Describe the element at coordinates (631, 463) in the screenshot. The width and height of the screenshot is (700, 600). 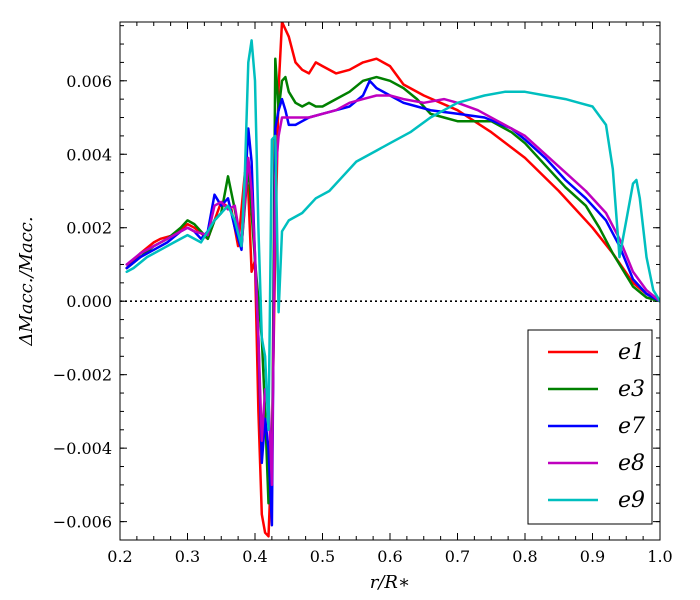
I see `legend-label-e8: e8` at that location.